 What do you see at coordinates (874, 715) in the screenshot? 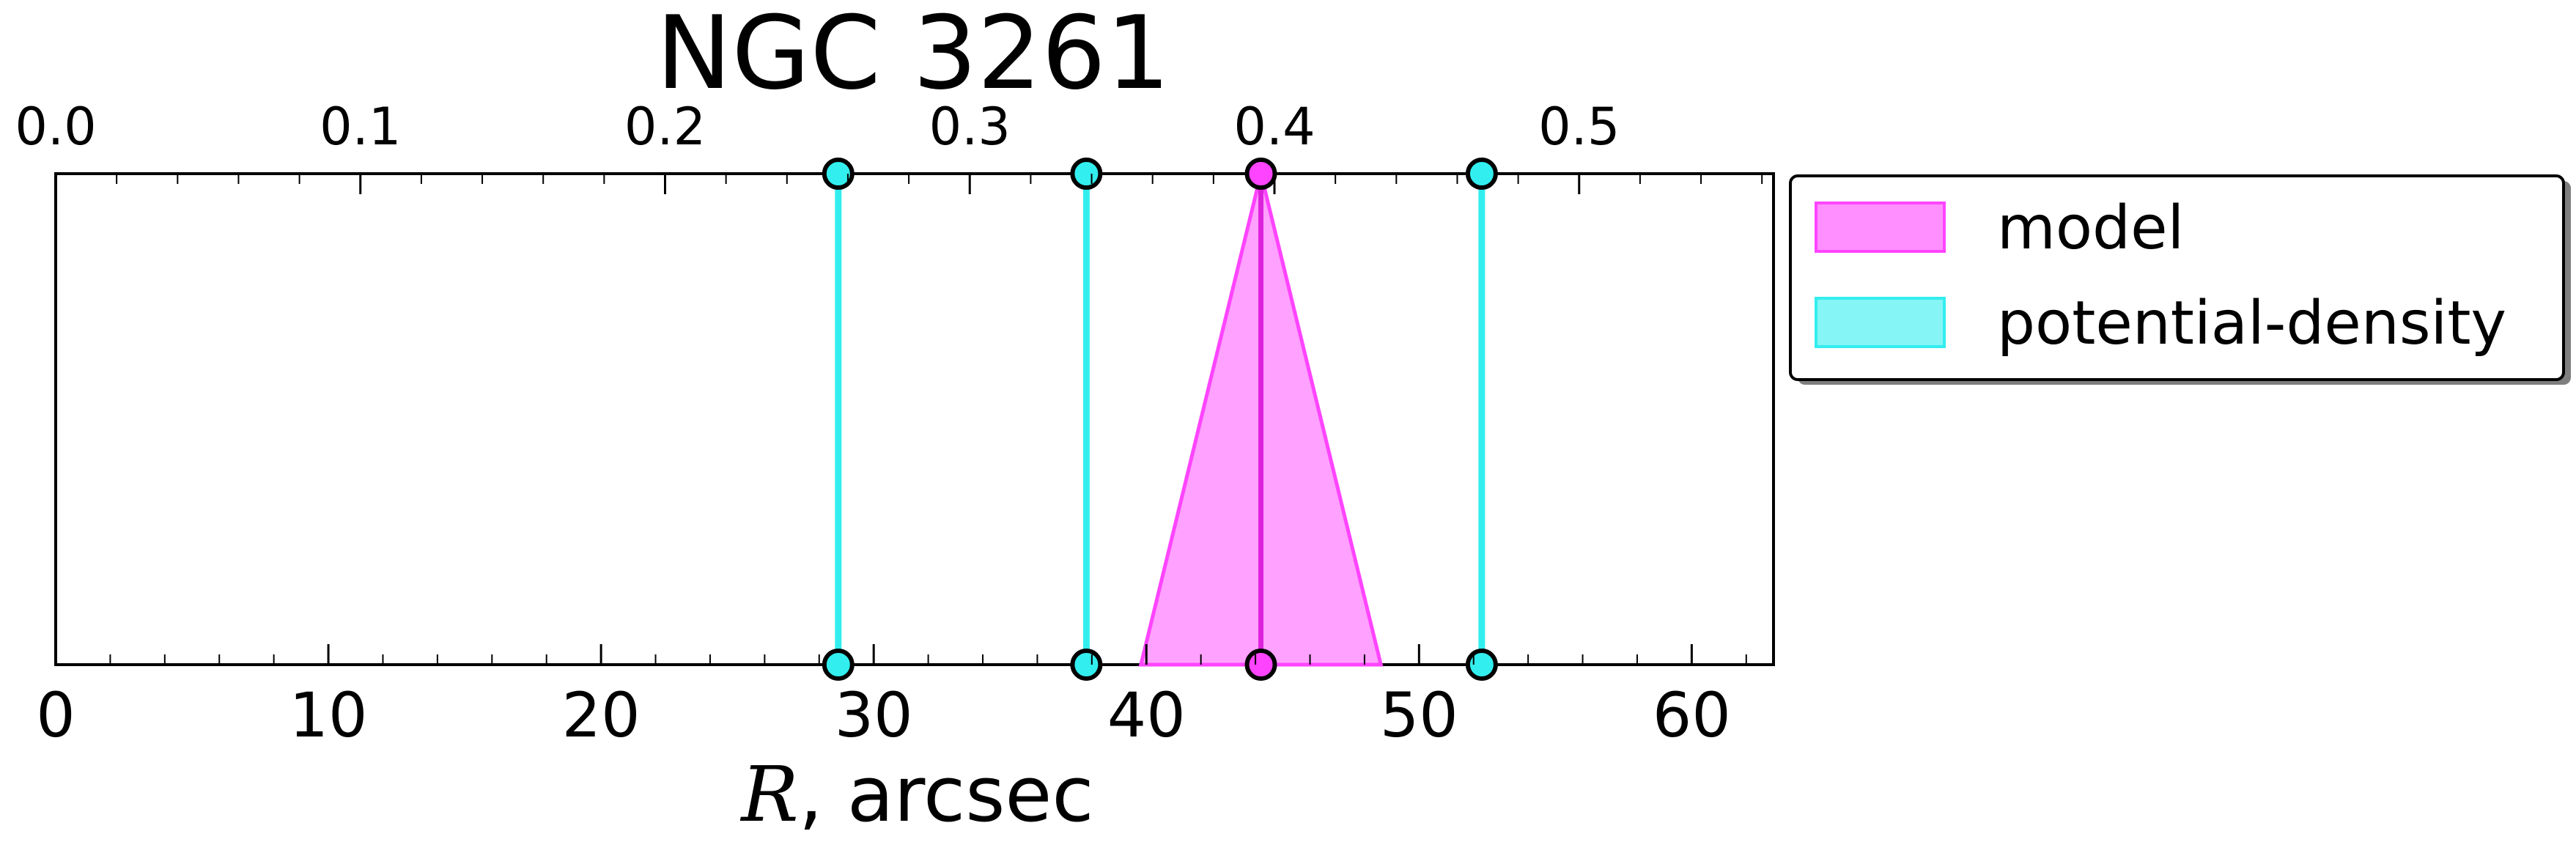
I see `bottom-tick-label: 30` at bounding box center [874, 715].